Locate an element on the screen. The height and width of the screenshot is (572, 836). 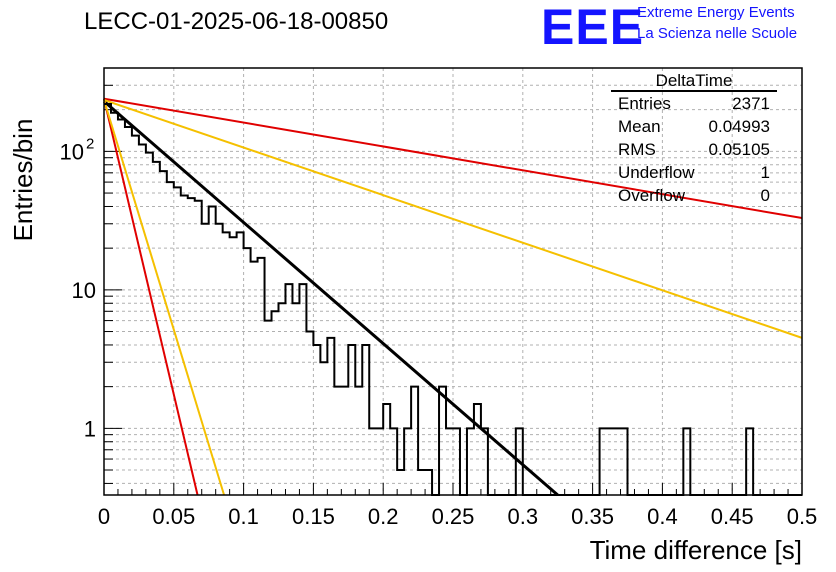
stats-value: 0 is located at coordinates (765, 195).